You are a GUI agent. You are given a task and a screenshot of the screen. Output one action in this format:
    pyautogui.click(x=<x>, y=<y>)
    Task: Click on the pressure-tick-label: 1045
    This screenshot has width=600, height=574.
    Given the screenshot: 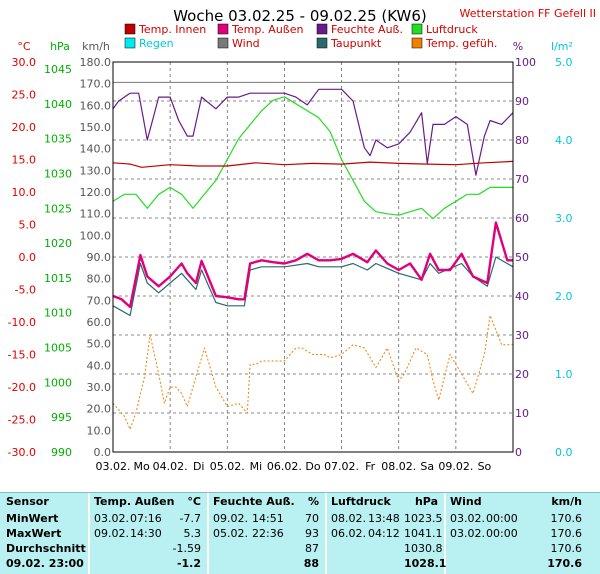 What is the action you would take?
    pyautogui.click(x=58, y=69)
    